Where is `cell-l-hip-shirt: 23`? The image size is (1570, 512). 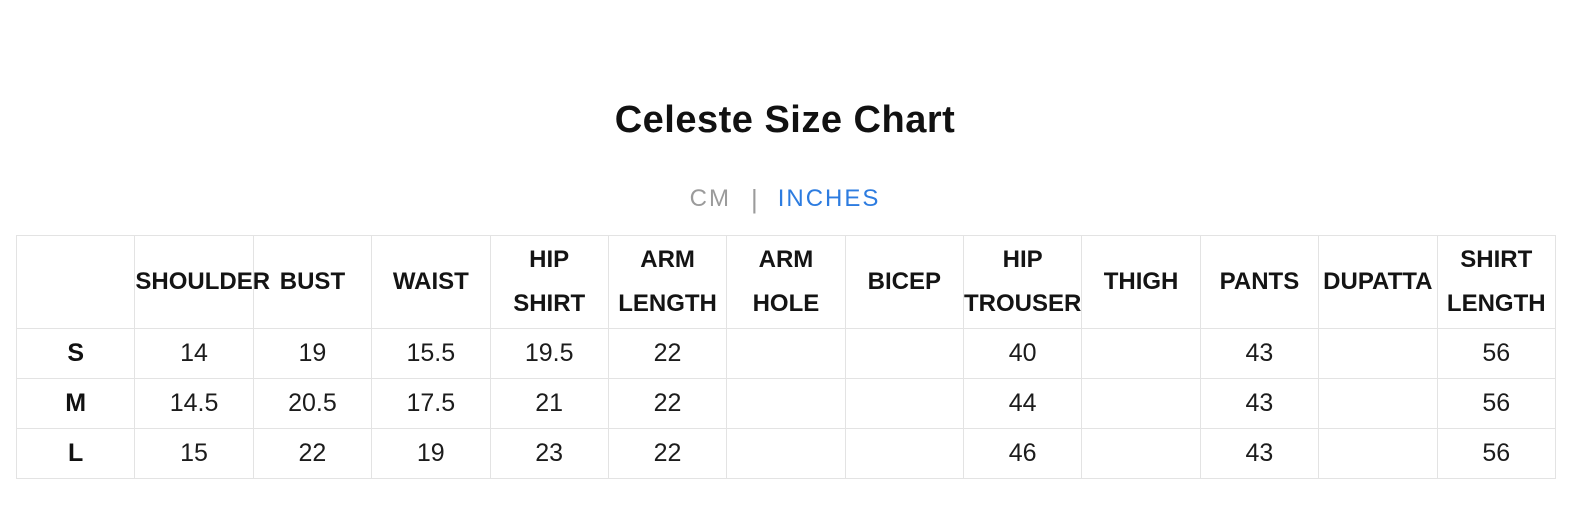 cell-l-hip-shirt: 23 is located at coordinates (549, 453).